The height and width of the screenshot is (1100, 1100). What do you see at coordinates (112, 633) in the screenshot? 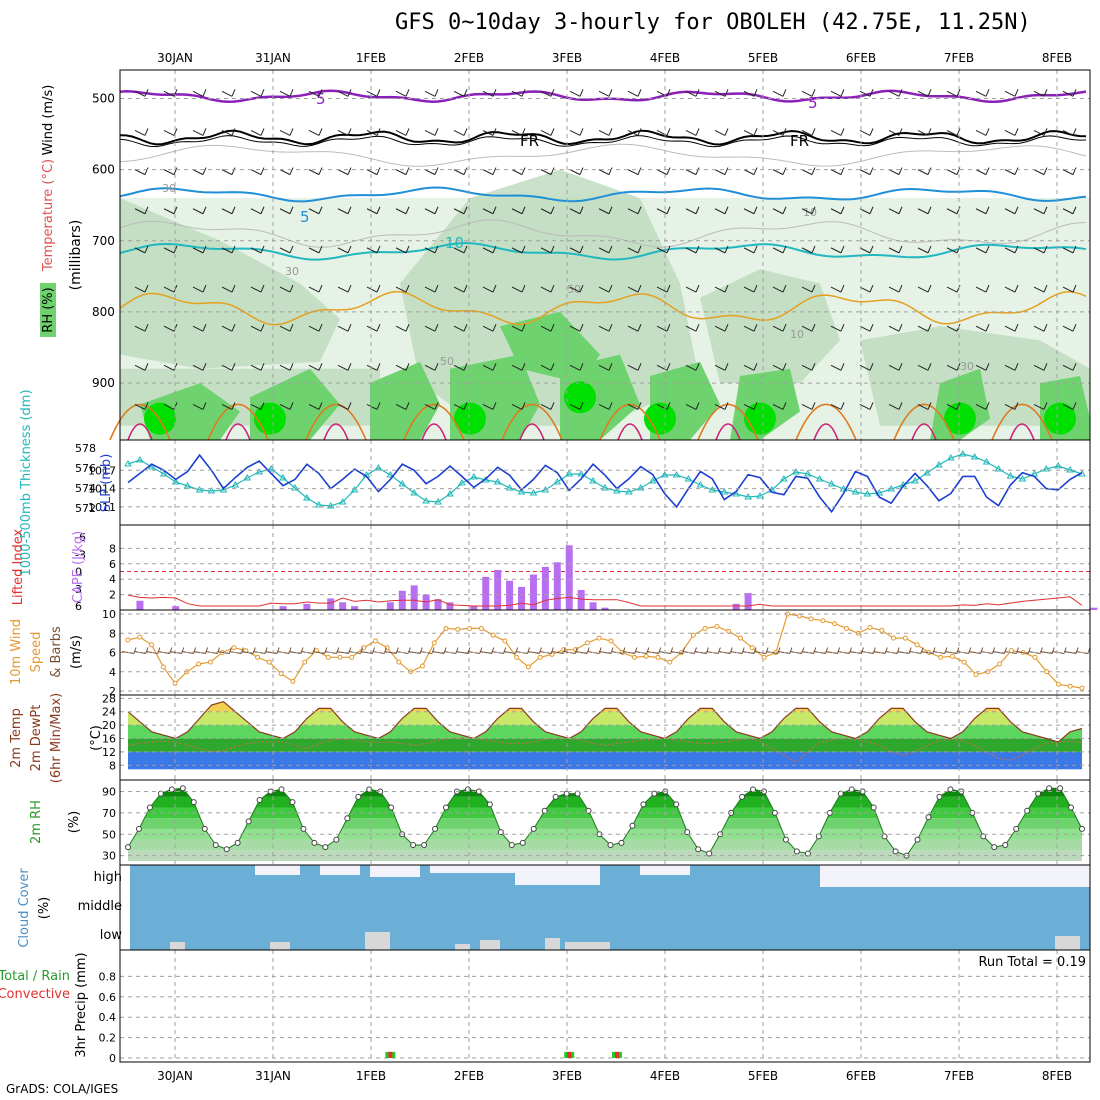
I see `wind-tick-8: 8` at bounding box center [112, 633].